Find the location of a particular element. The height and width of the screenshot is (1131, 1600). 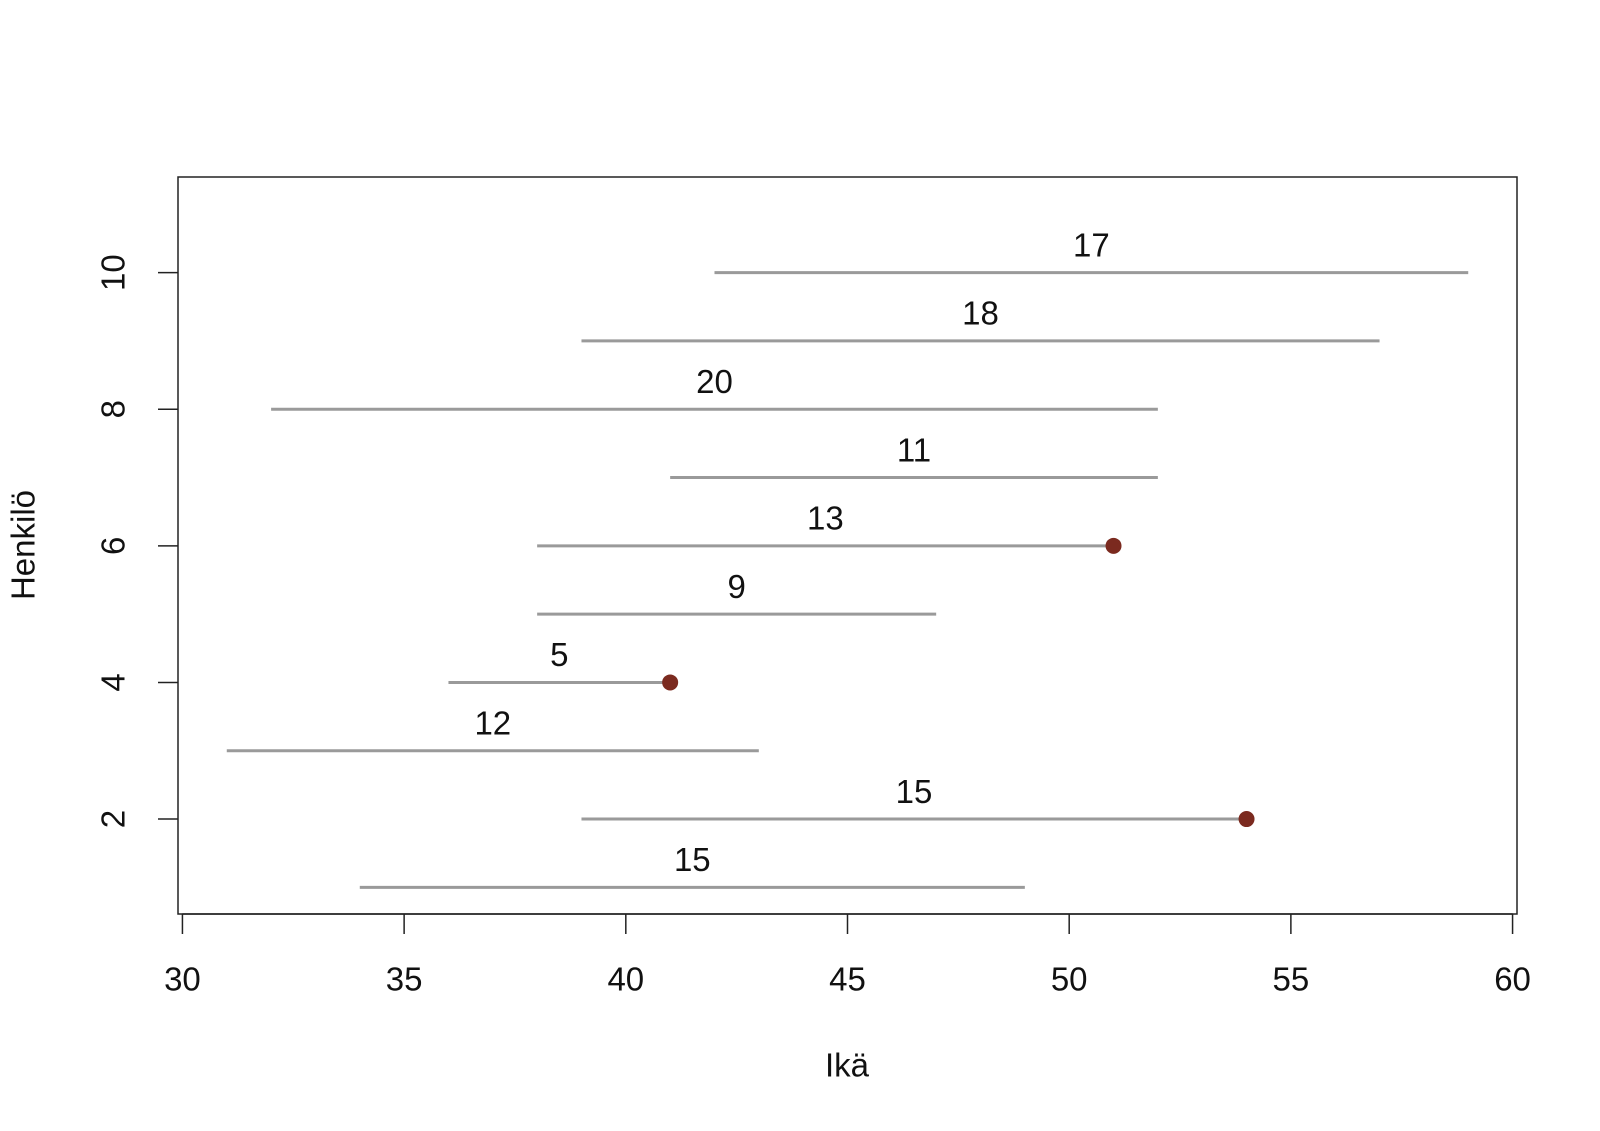

x-tick-label: 50 is located at coordinates (1069, 979).